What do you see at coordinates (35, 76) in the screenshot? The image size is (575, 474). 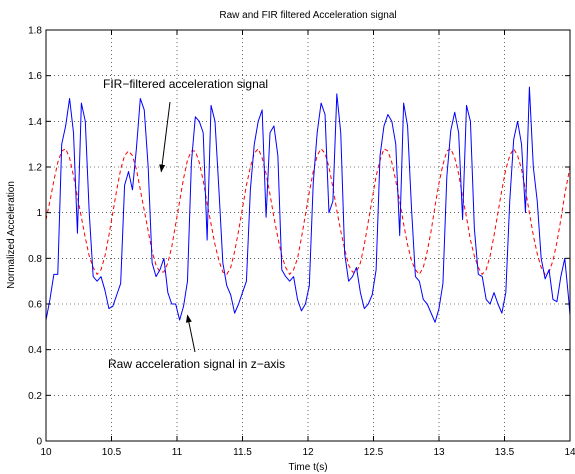 I see `y-tick-label: 1.6` at bounding box center [35, 76].